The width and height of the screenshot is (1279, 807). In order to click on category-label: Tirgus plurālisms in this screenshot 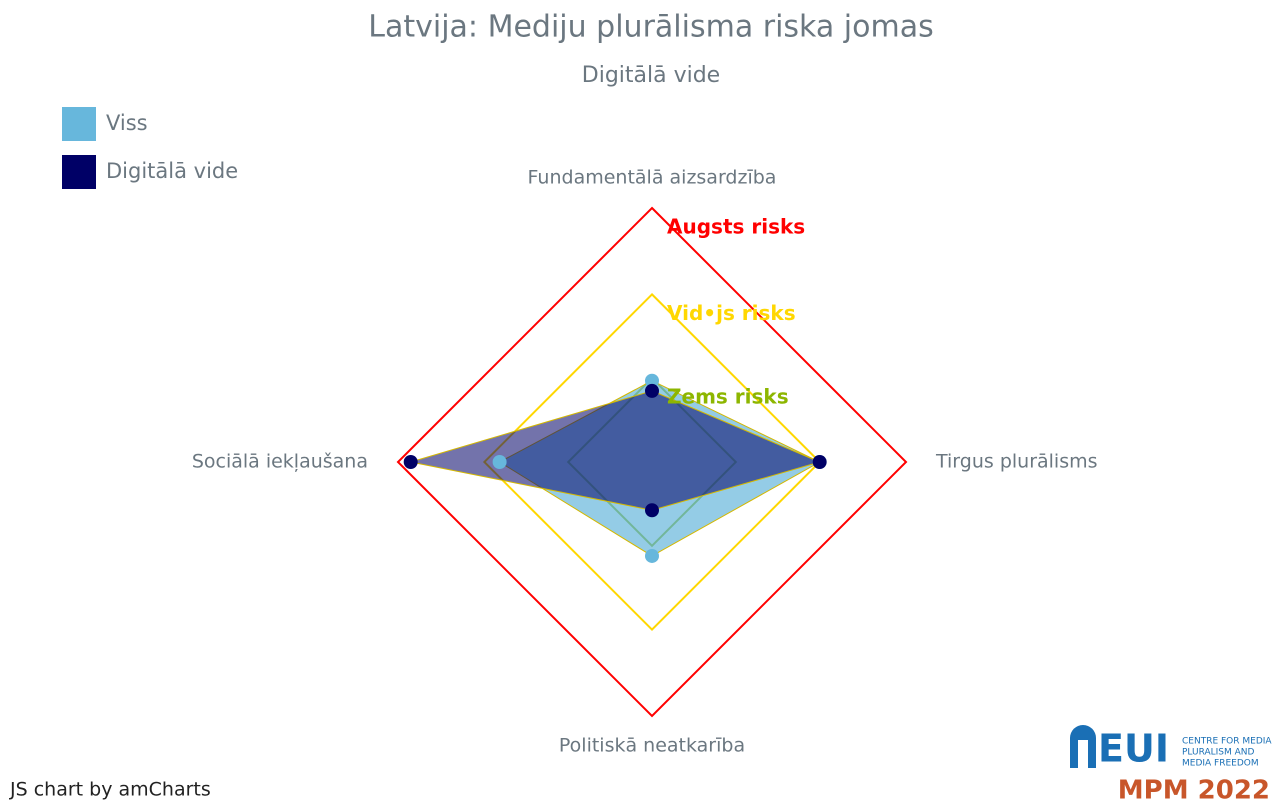, I will do `click(1016, 462)`.